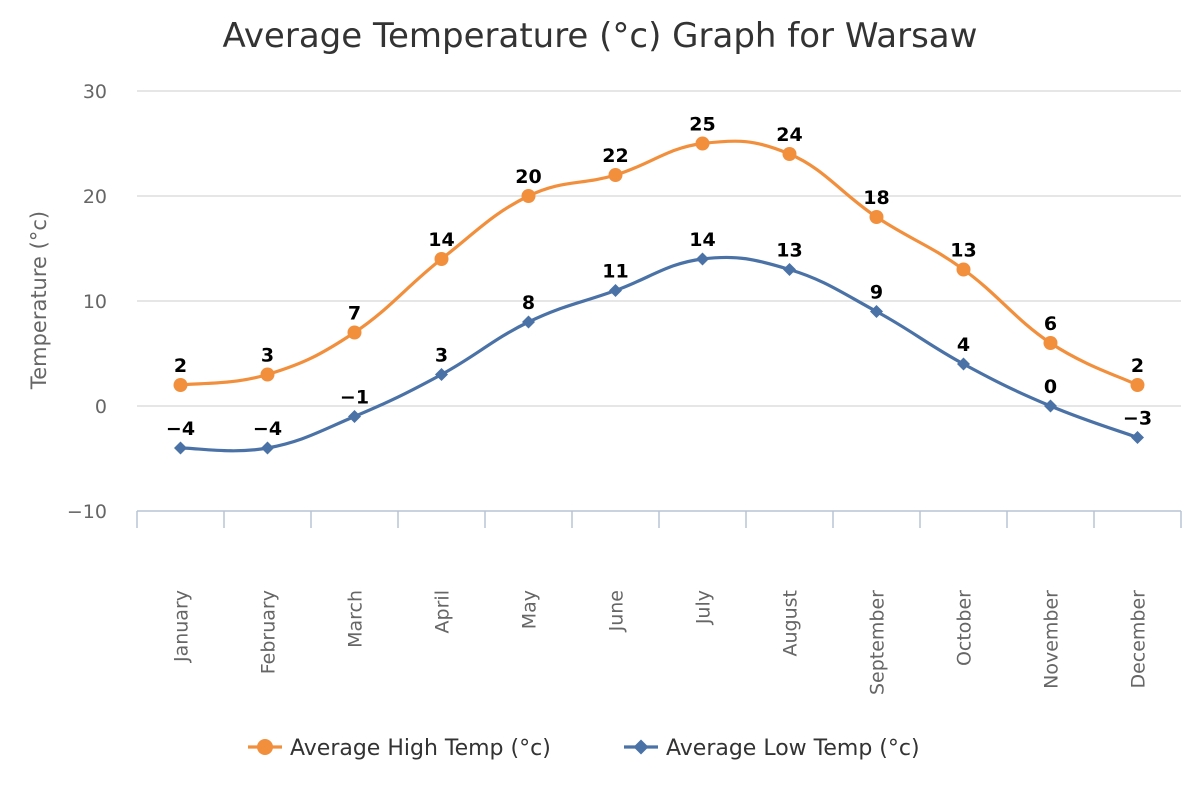 The image size is (1200, 800). I want to click on data-label: 24, so click(789, 135).